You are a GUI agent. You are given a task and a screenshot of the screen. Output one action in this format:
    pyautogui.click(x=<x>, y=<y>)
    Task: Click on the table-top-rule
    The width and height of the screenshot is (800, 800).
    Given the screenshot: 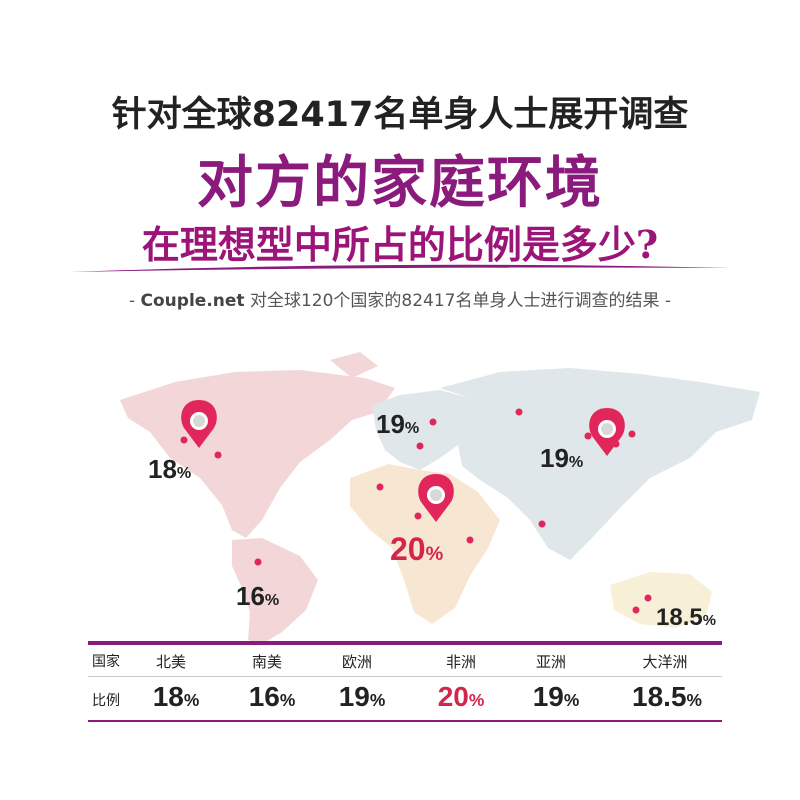 What is the action you would take?
    pyautogui.click(x=405, y=643)
    